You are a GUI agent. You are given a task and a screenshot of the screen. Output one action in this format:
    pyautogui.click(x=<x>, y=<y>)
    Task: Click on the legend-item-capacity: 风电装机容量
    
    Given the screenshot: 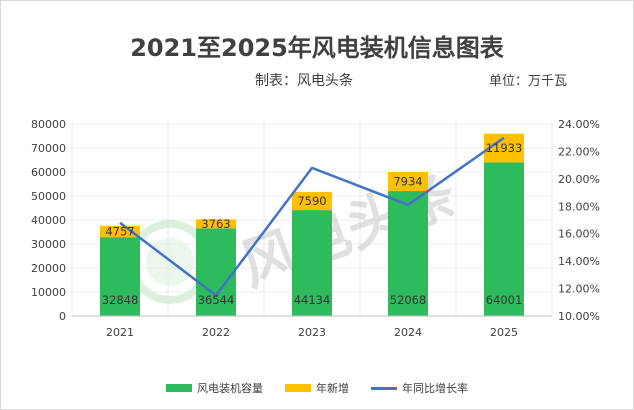 What is the action you would take?
    pyautogui.click(x=214, y=388)
    